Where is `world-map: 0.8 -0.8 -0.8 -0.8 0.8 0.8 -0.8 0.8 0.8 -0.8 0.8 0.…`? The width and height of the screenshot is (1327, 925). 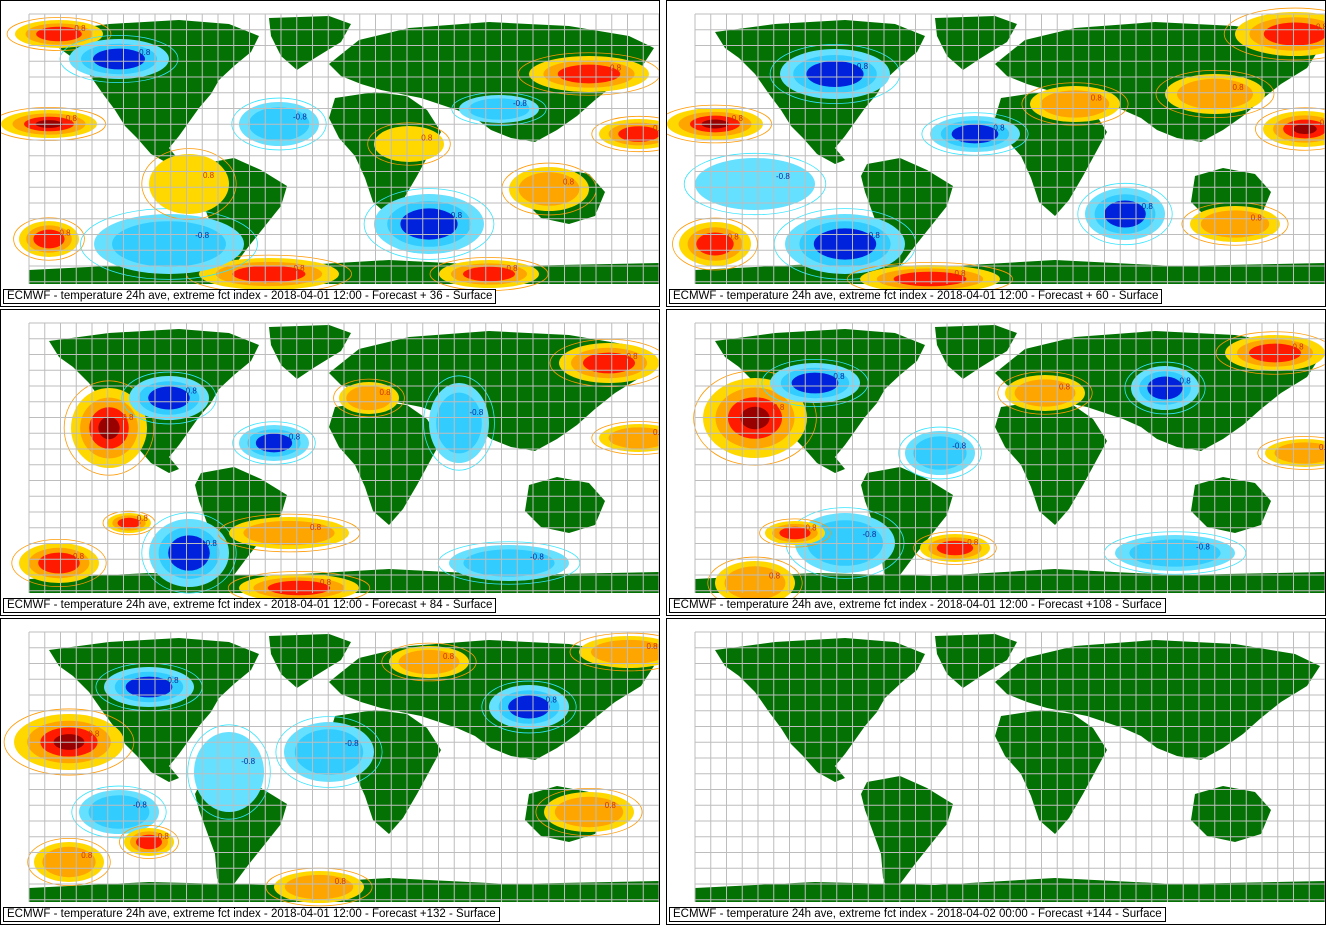
world-map: 0.8 -0.8 -0.8 -0.8 0.8 0.8 -0.8 0.8 0.8 -0.8 0.8 0.… is located at coordinates (1009, 466).